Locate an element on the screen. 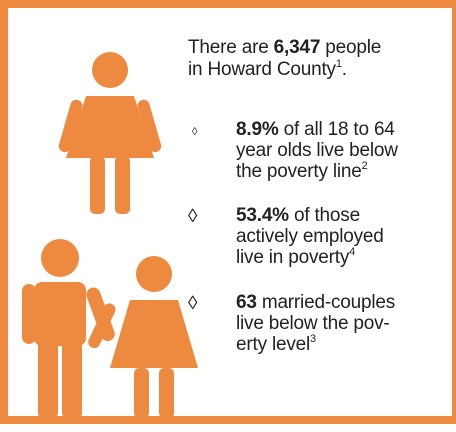 The width and height of the screenshot is (456, 432). bullet-line: year olds live below is located at coordinates (317, 151).